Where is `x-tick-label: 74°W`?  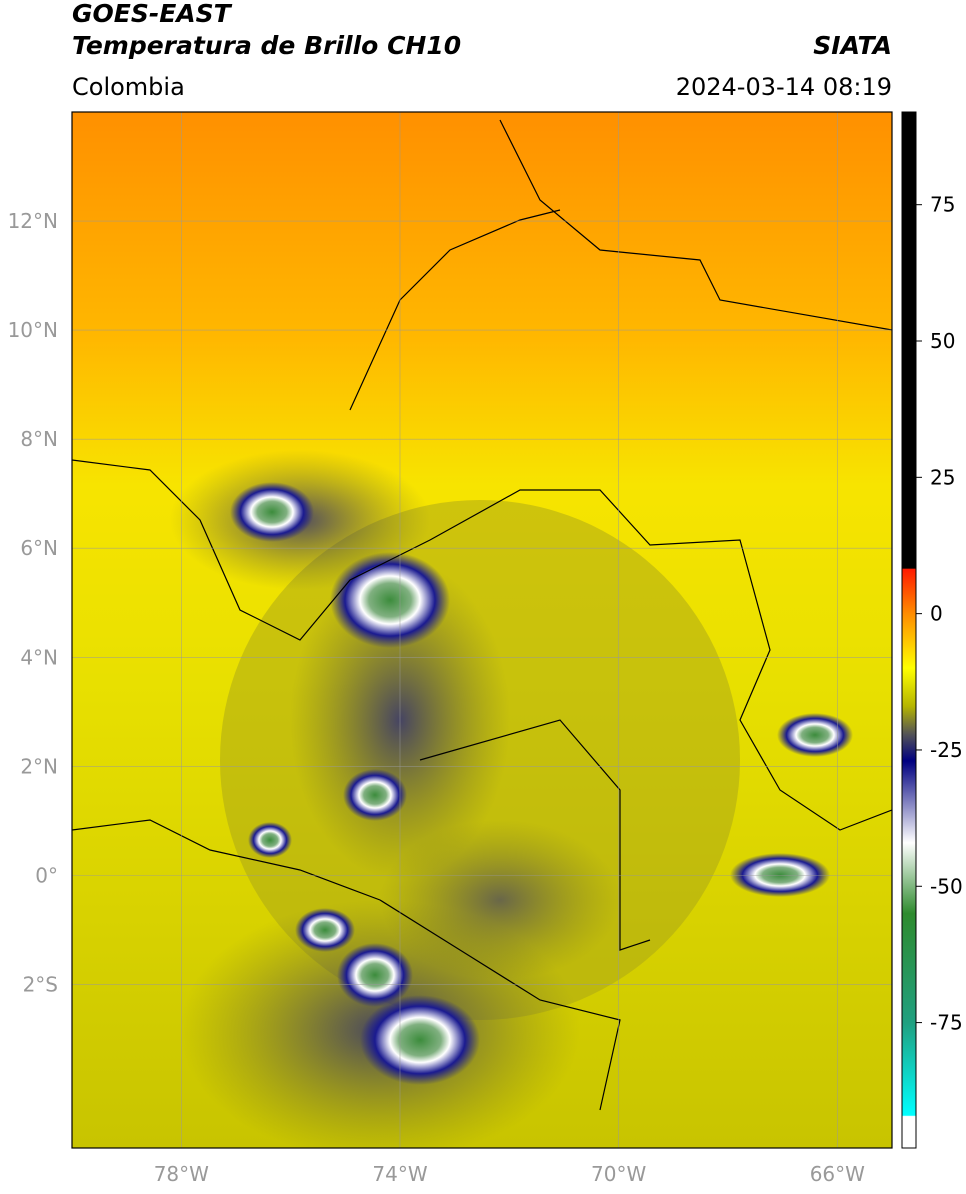
x-tick-label: 74°W is located at coordinates (399, 1174).